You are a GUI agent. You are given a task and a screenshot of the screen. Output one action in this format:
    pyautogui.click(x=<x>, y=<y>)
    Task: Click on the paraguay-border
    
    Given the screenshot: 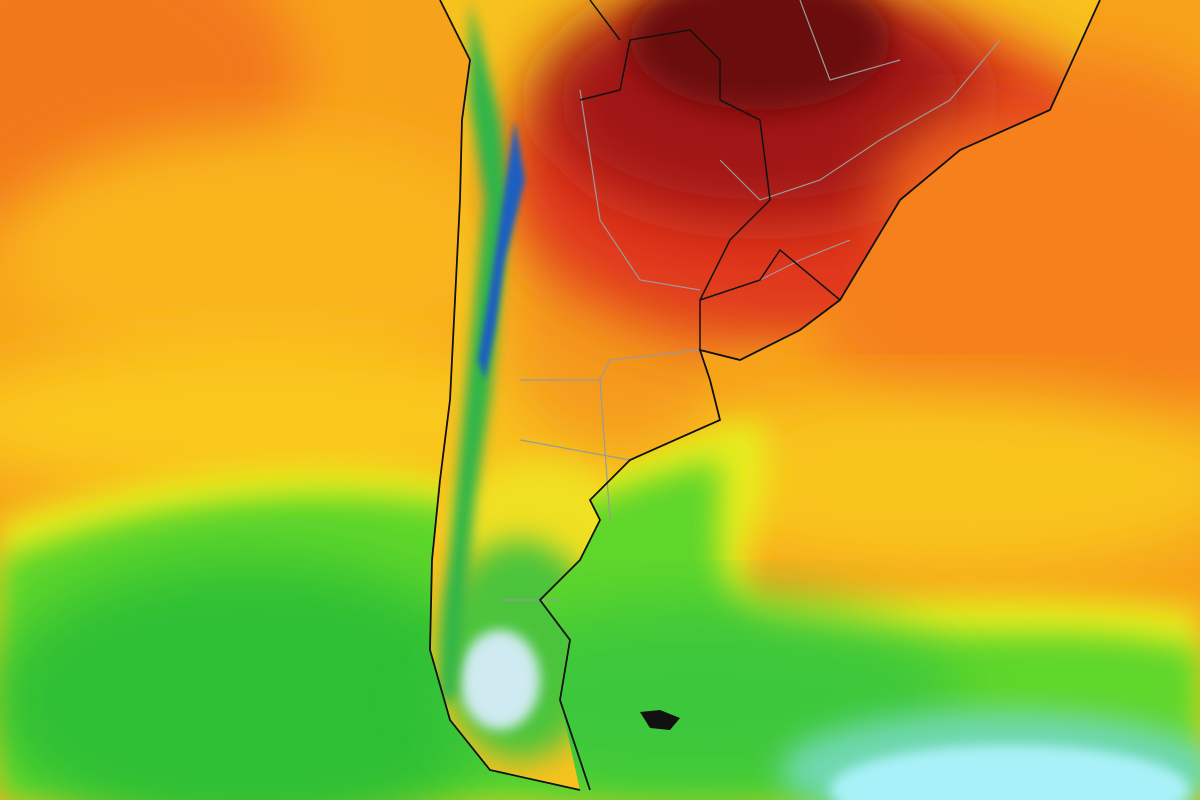 What is the action you would take?
    pyautogui.click(x=700, y=165)
    